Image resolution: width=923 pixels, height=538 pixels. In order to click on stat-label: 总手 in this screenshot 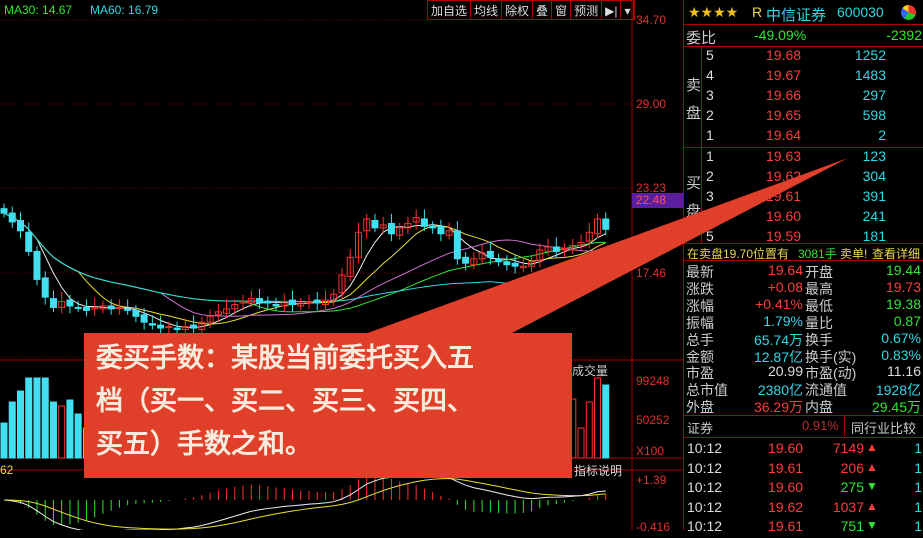, I will do `click(700, 339)`.